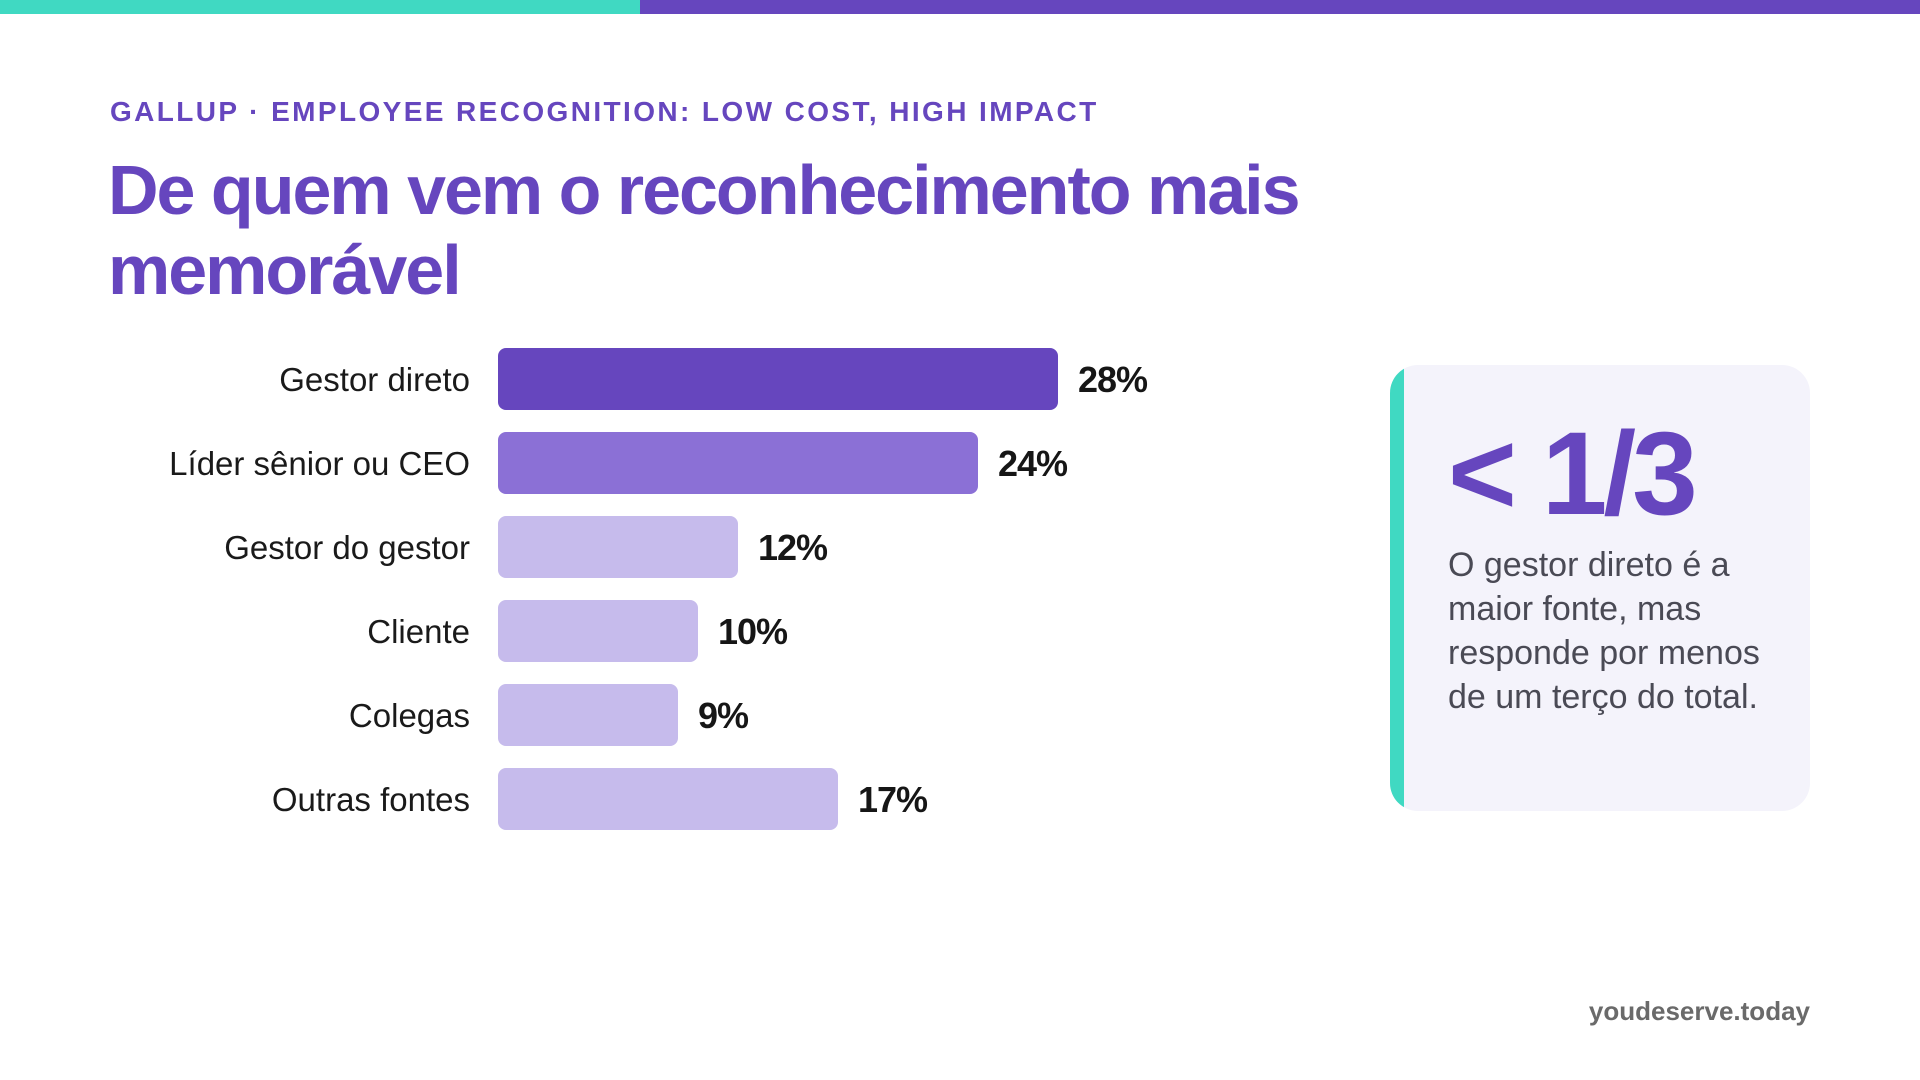 The width and height of the screenshot is (1920, 1080). Describe the element at coordinates (371, 799) in the screenshot. I see `category-label: Outras fontes` at that location.